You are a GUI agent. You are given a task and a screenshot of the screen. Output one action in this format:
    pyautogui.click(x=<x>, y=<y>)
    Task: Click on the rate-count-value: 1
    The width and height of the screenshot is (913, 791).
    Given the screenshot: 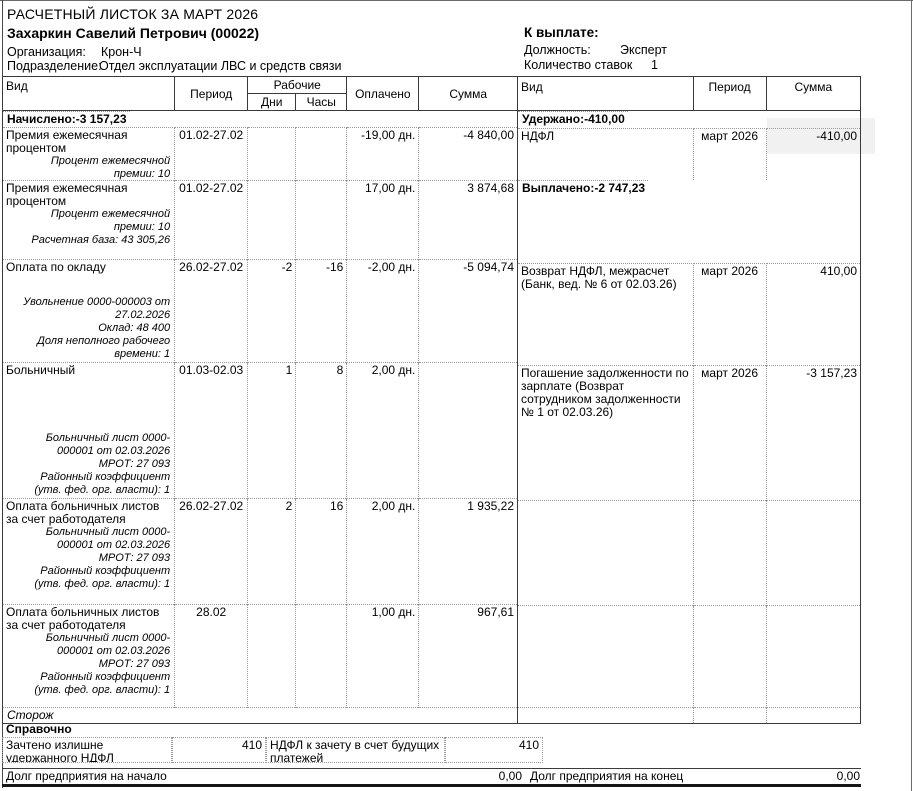 What is the action you would take?
    pyautogui.click(x=654, y=65)
    